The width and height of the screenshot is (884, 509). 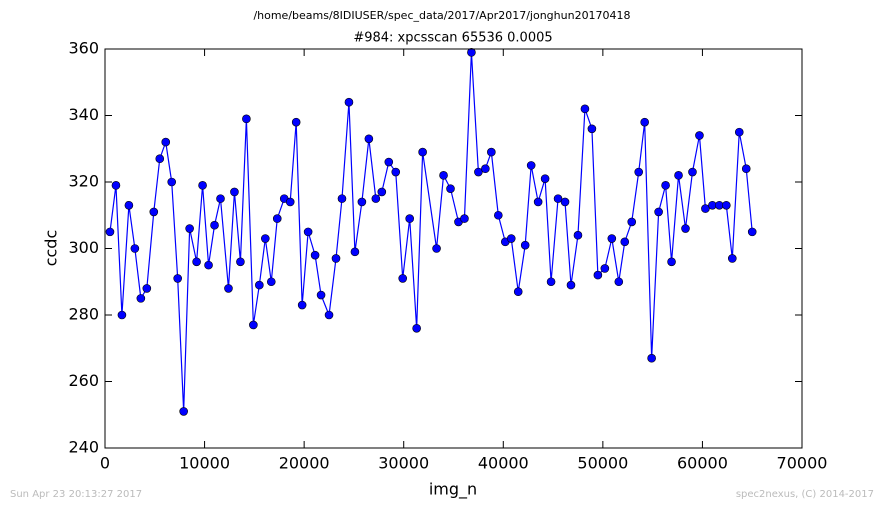 What do you see at coordinates (83, 247) in the screenshot?
I see `y-tick-label: 300` at bounding box center [83, 247].